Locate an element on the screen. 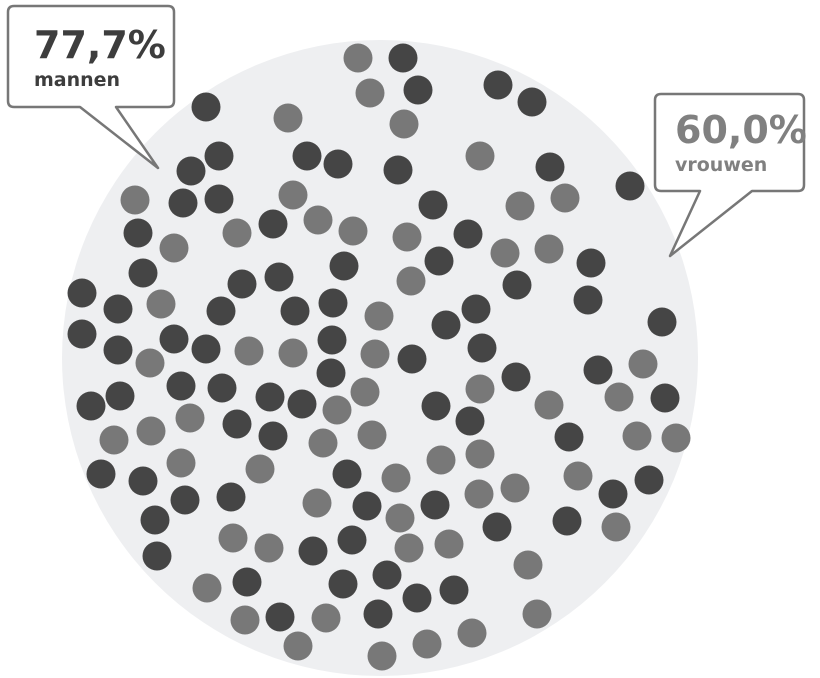  callout-women-bubble is located at coordinates (729, 175).